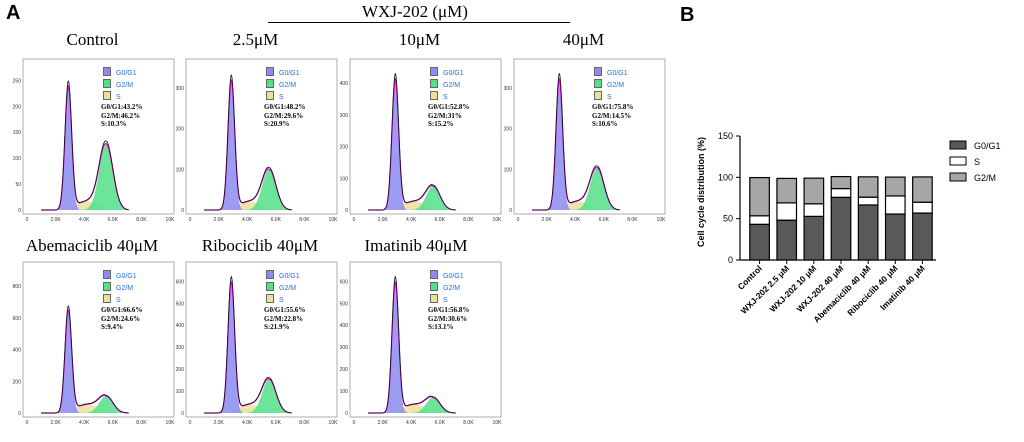 The width and height of the screenshot is (1024, 442). I want to click on histogram-svg: 0 100 200 300 0 2.0K 4.0K 6.0K 8.0K 10K, so click(257, 140).